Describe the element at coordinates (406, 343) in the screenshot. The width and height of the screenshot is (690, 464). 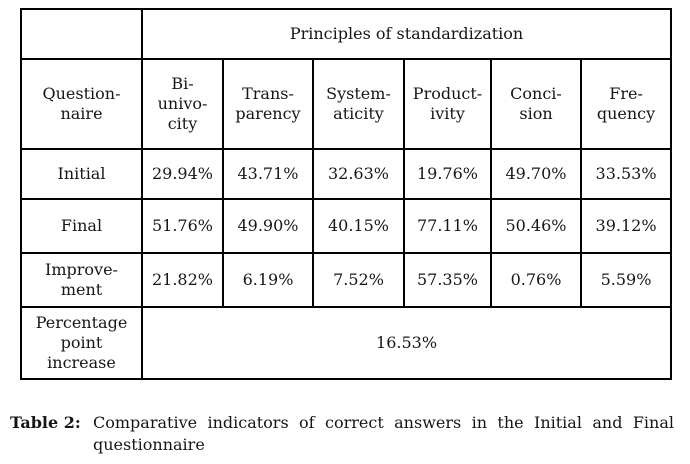
I see `percentage-point-increase-value-cell: 16.53%` at that location.